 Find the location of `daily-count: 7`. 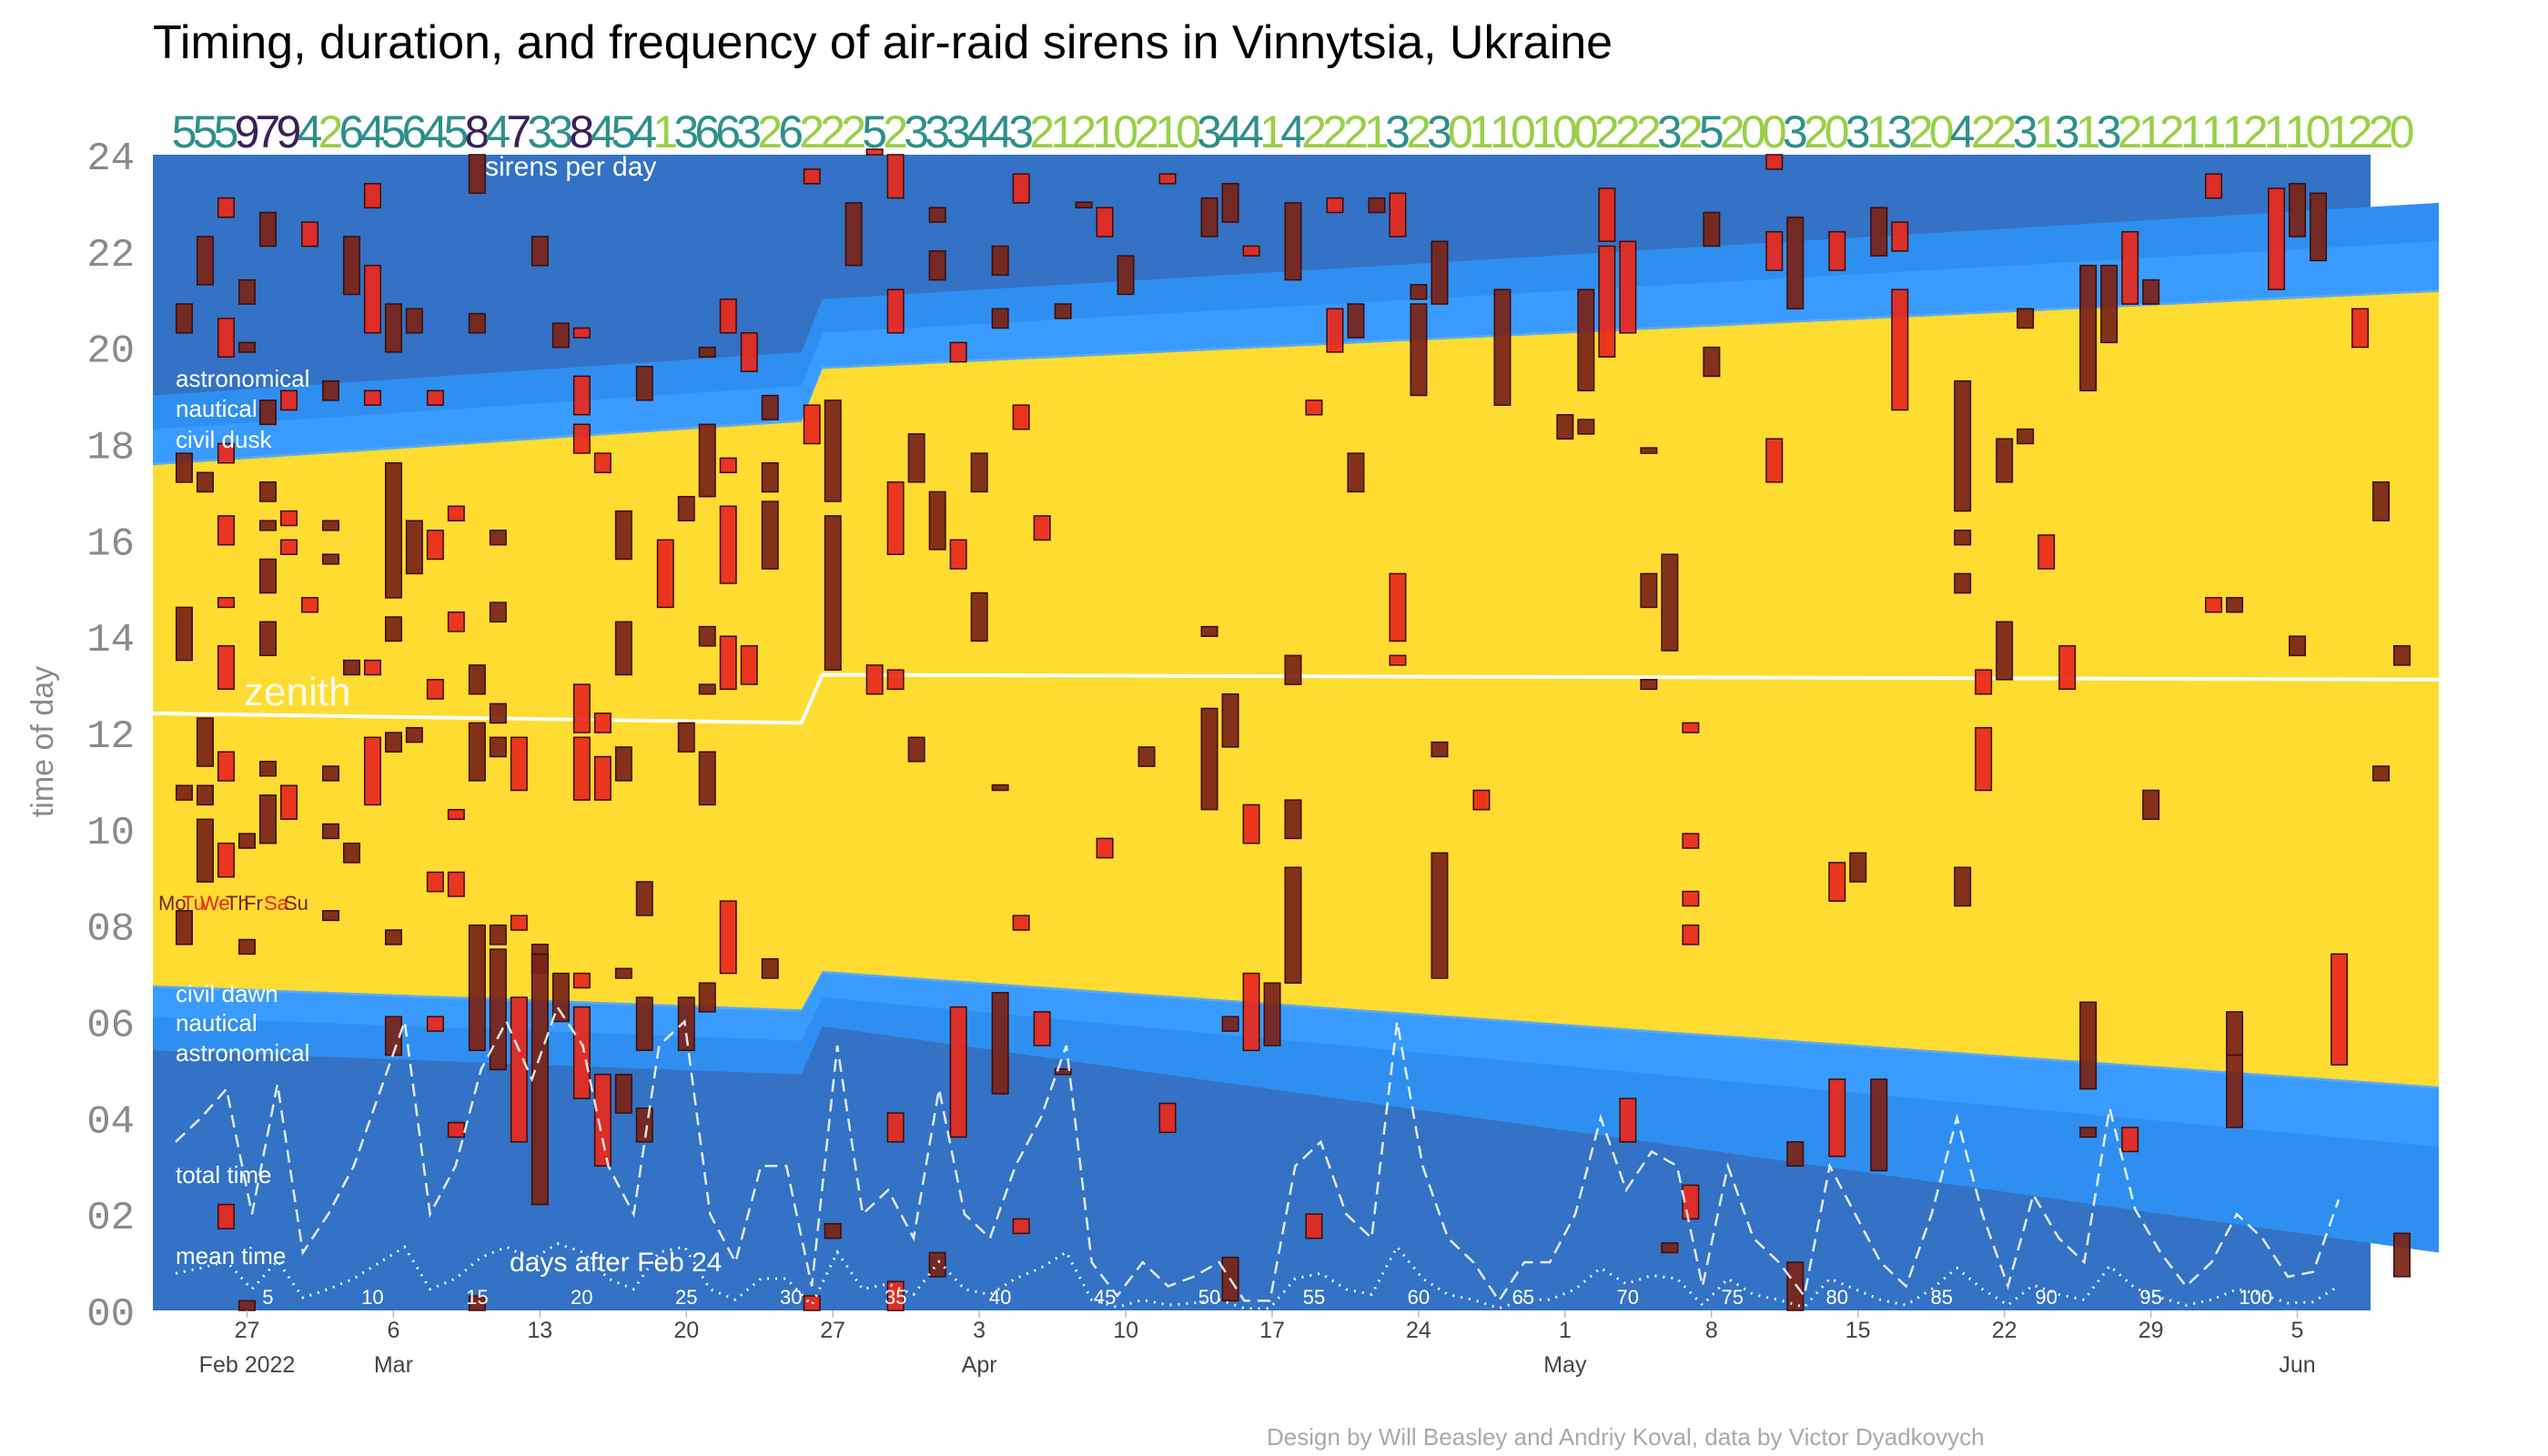

daily-count: 7 is located at coordinates (518, 131).